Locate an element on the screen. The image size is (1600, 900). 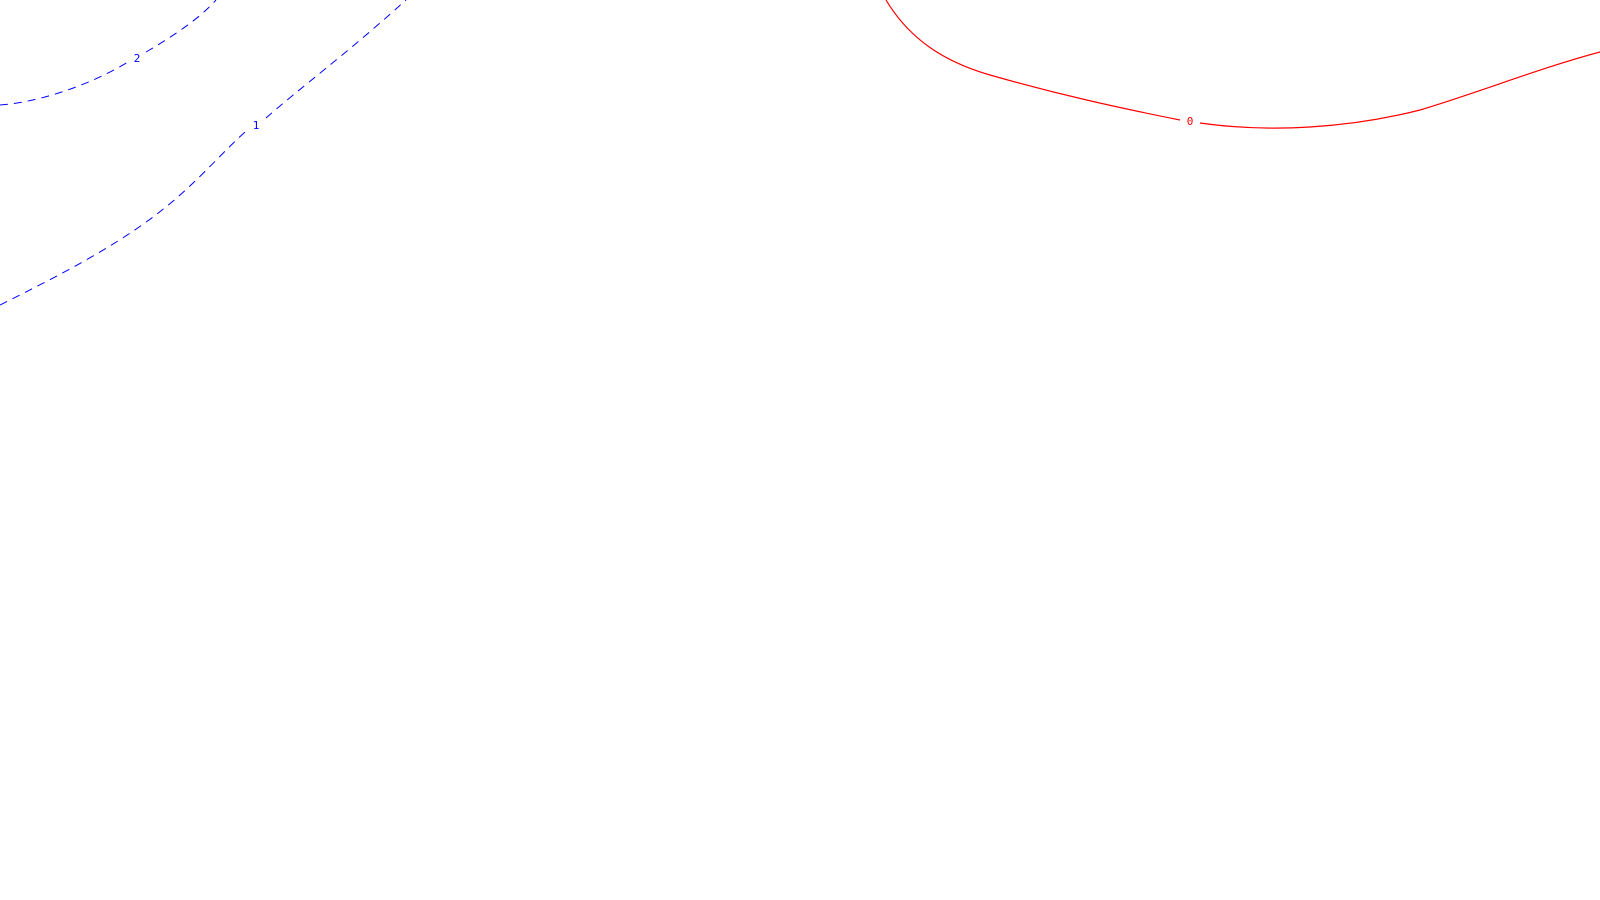
contour-label-0: 0 is located at coordinates (1190, 121).